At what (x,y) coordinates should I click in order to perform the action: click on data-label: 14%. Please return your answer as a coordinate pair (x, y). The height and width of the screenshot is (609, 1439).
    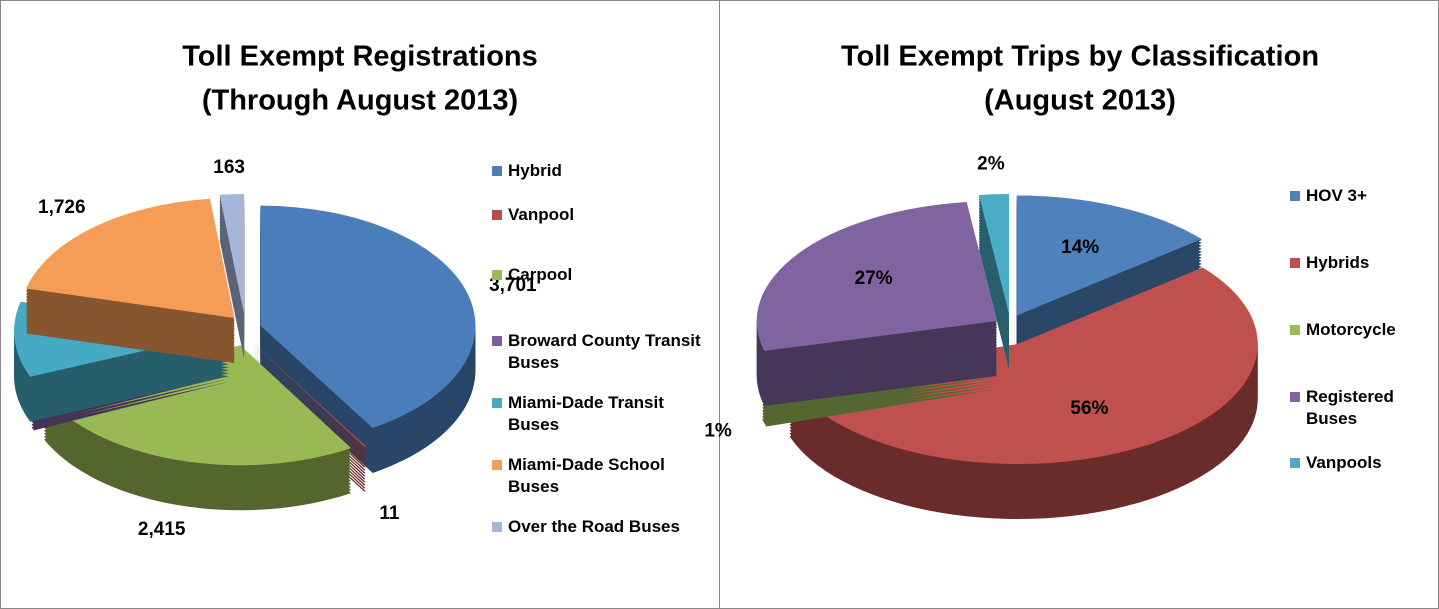
    Looking at the image, I should click on (1080, 247).